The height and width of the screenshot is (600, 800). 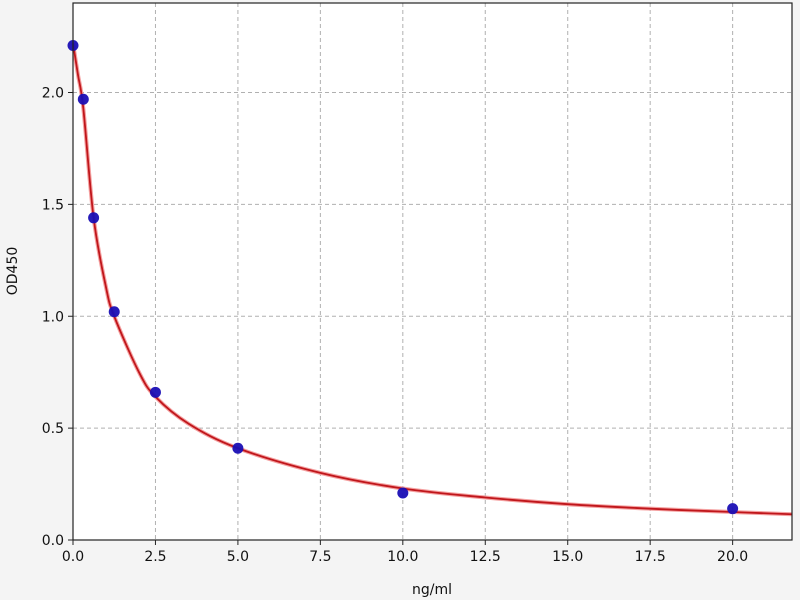 I want to click on x-axis-label: ng/ml, so click(x=432, y=590).